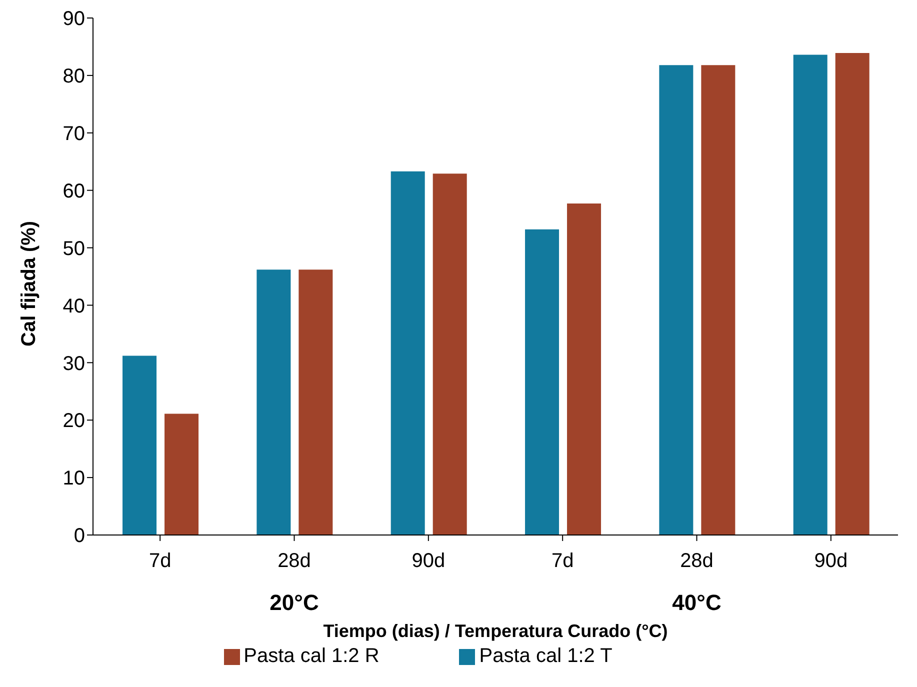 This screenshot has width=917, height=687. What do you see at coordinates (79, 536) in the screenshot?
I see `y-tick-label: 0` at bounding box center [79, 536].